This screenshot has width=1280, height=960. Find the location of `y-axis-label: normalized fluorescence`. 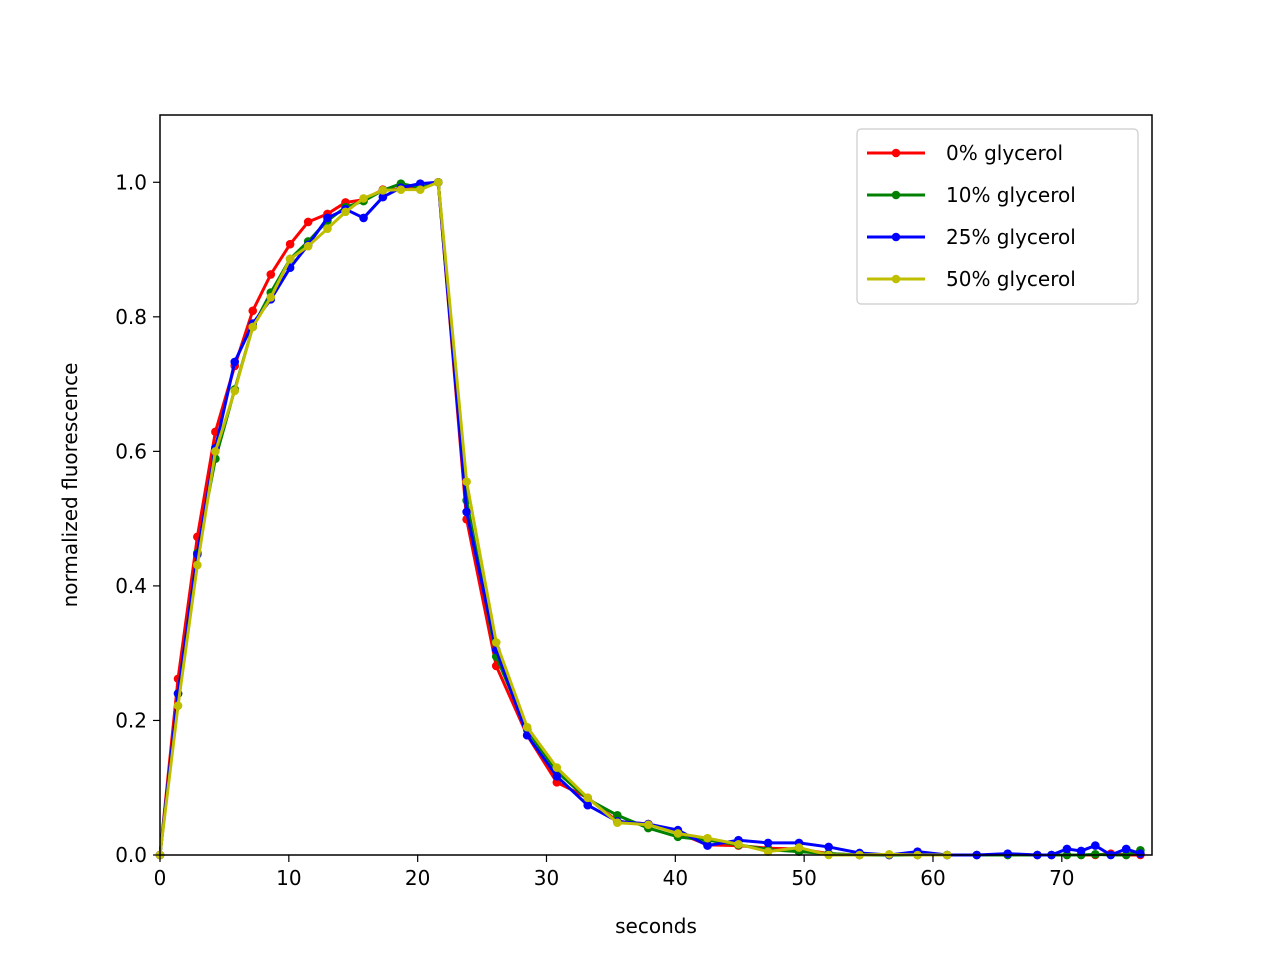

y-axis-label: normalized fluorescence is located at coordinates (70, 485).